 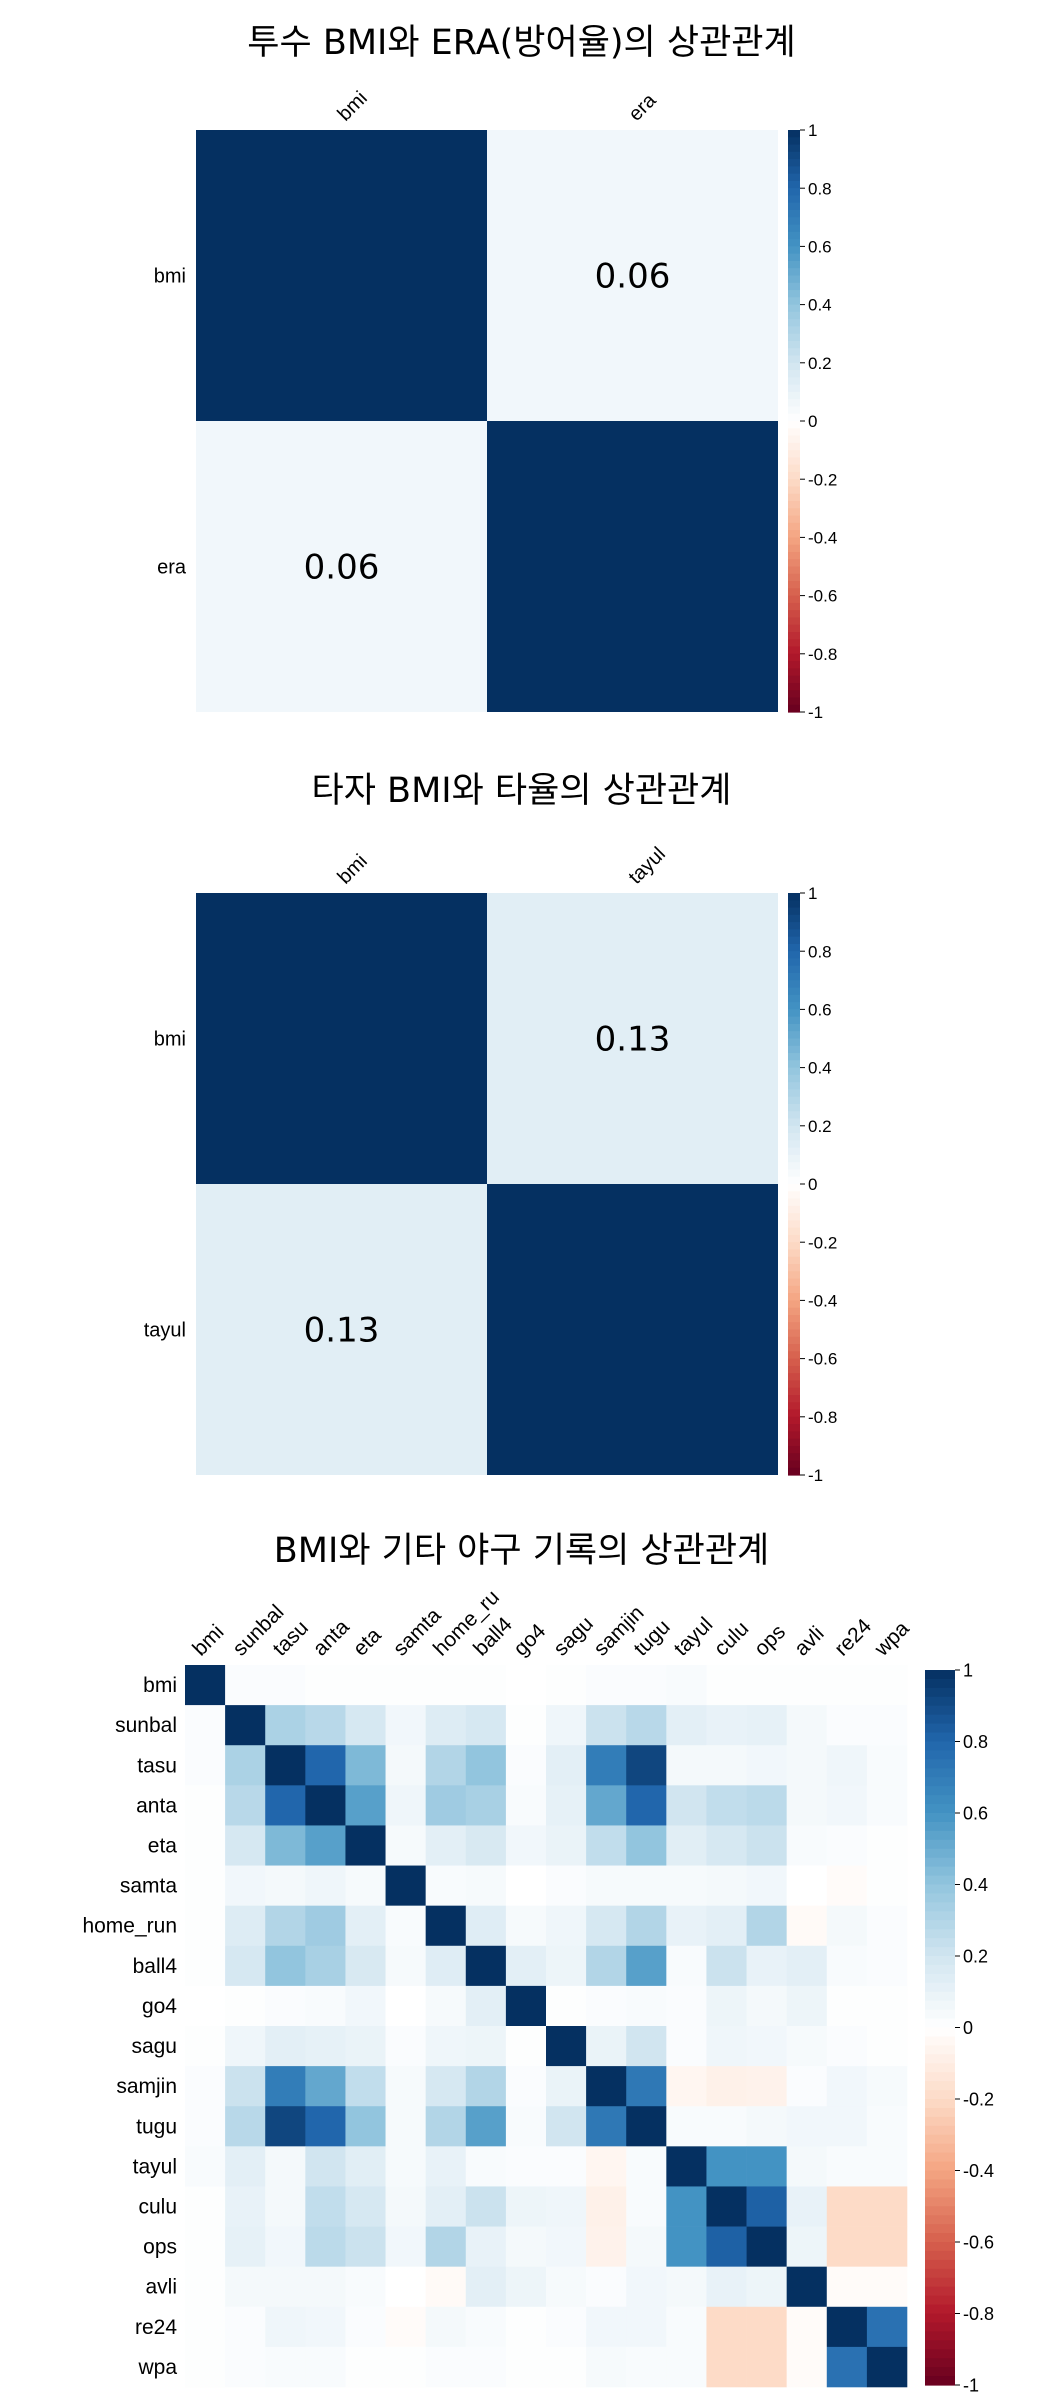 What do you see at coordinates (812, 421) in the screenshot?
I see `colorbar-tick-label: 0` at bounding box center [812, 421].